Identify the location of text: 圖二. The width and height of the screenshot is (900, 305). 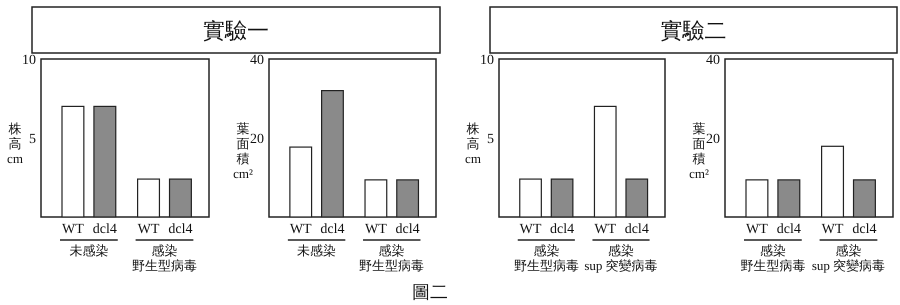
(430, 292).